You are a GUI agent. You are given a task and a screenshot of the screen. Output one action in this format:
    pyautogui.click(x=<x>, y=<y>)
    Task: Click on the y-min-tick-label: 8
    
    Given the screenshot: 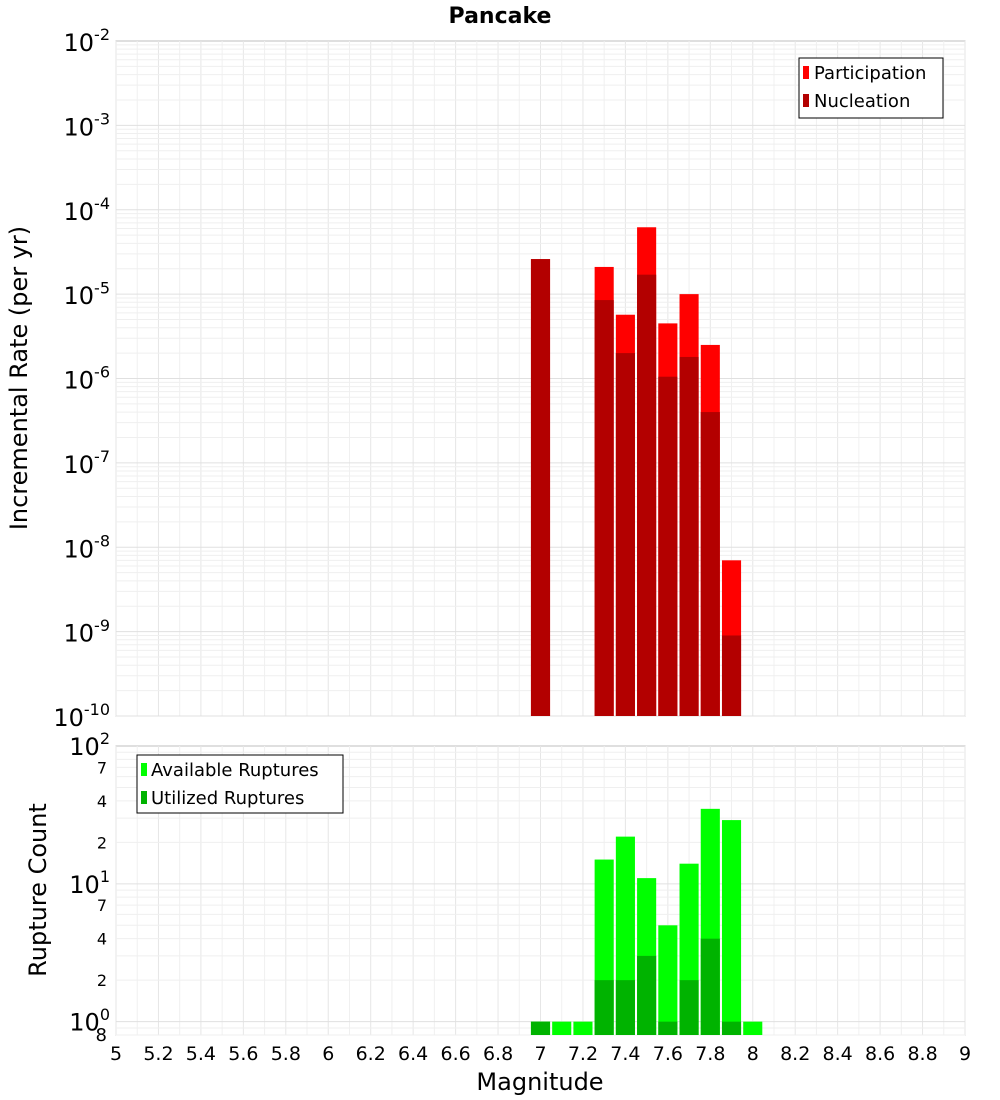 What is the action you would take?
    pyautogui.click(x=101, y=1035)
    